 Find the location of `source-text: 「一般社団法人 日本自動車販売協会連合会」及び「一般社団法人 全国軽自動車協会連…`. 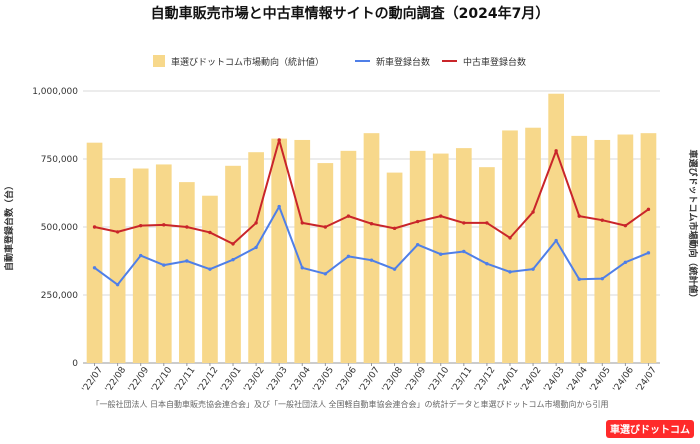

source-text: 「一般社団法人 日本自動車販売協会連合会」及び「一般社団法人 全国軽自動車協会連… is located at coordinates (349, 404).